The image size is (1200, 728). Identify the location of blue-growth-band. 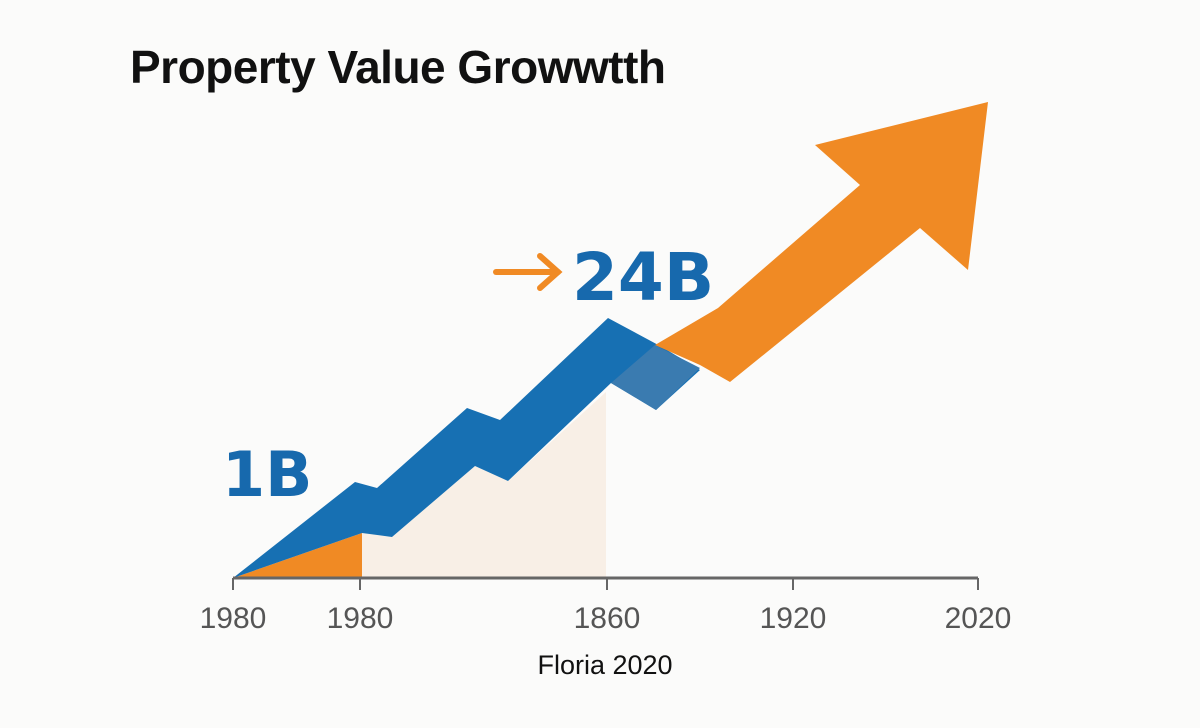
(466, 448).